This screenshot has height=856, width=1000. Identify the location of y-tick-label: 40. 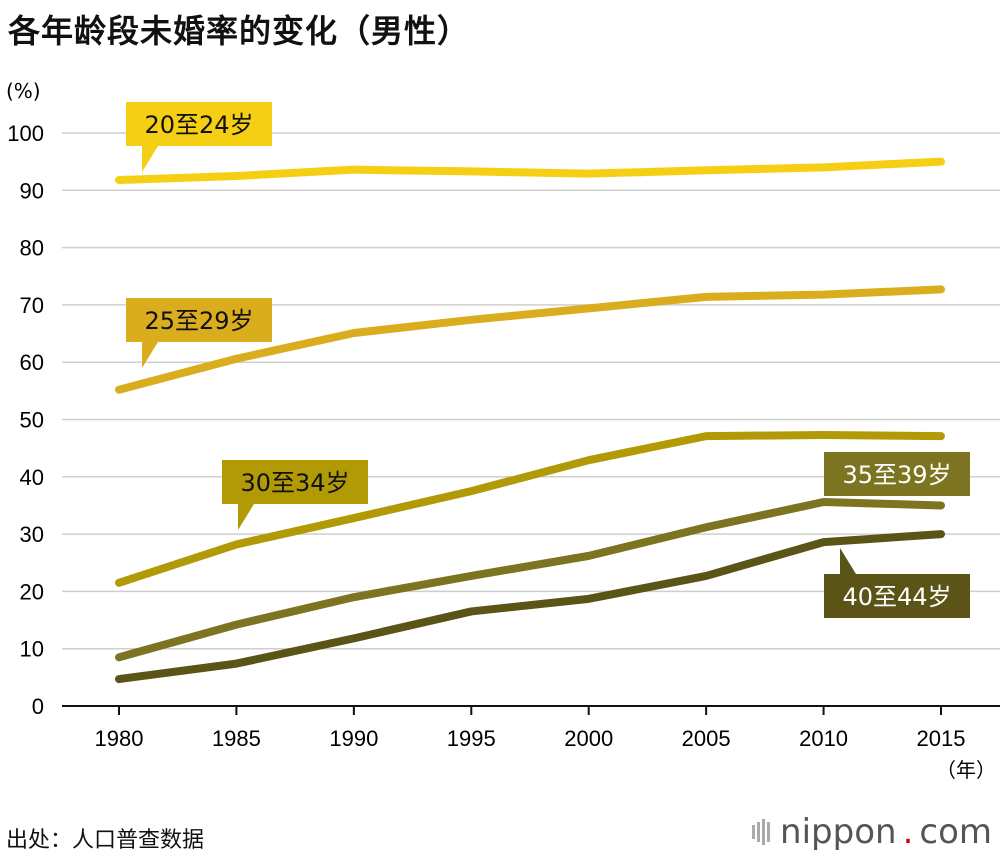
(32, 477).